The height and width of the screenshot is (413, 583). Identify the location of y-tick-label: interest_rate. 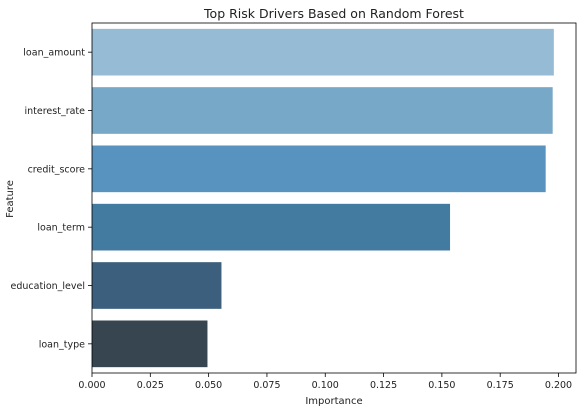
(55, 111).